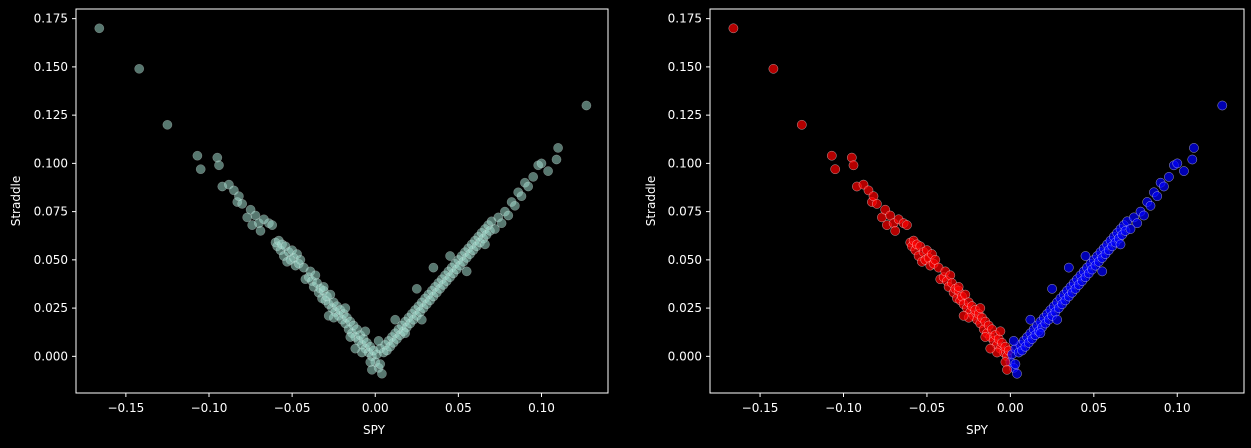 This screenshot has height=448, width=1251. I want to click on right-x-tick-label: −0.10, so click(843, 408).